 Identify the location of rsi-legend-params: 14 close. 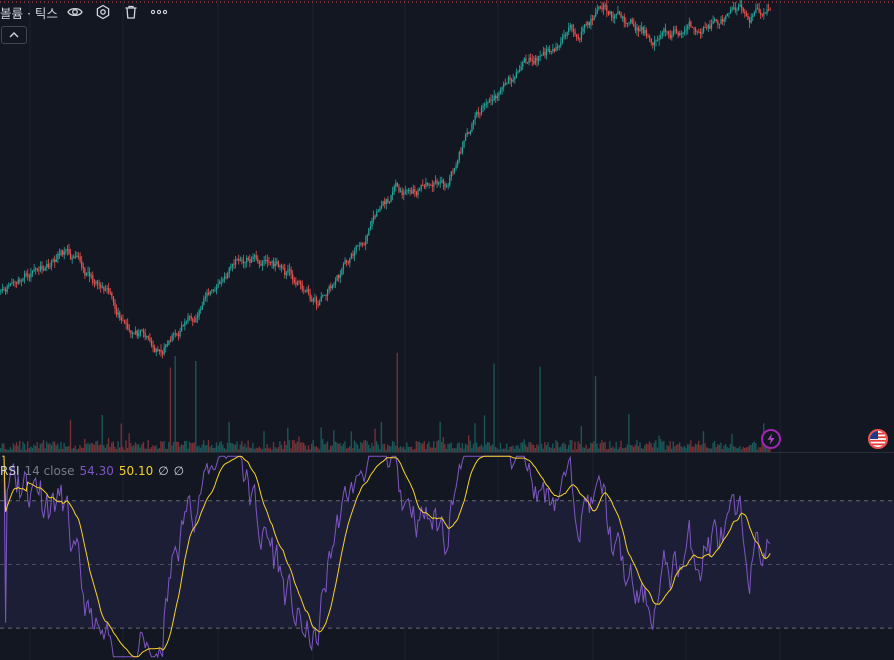
(49, 471).